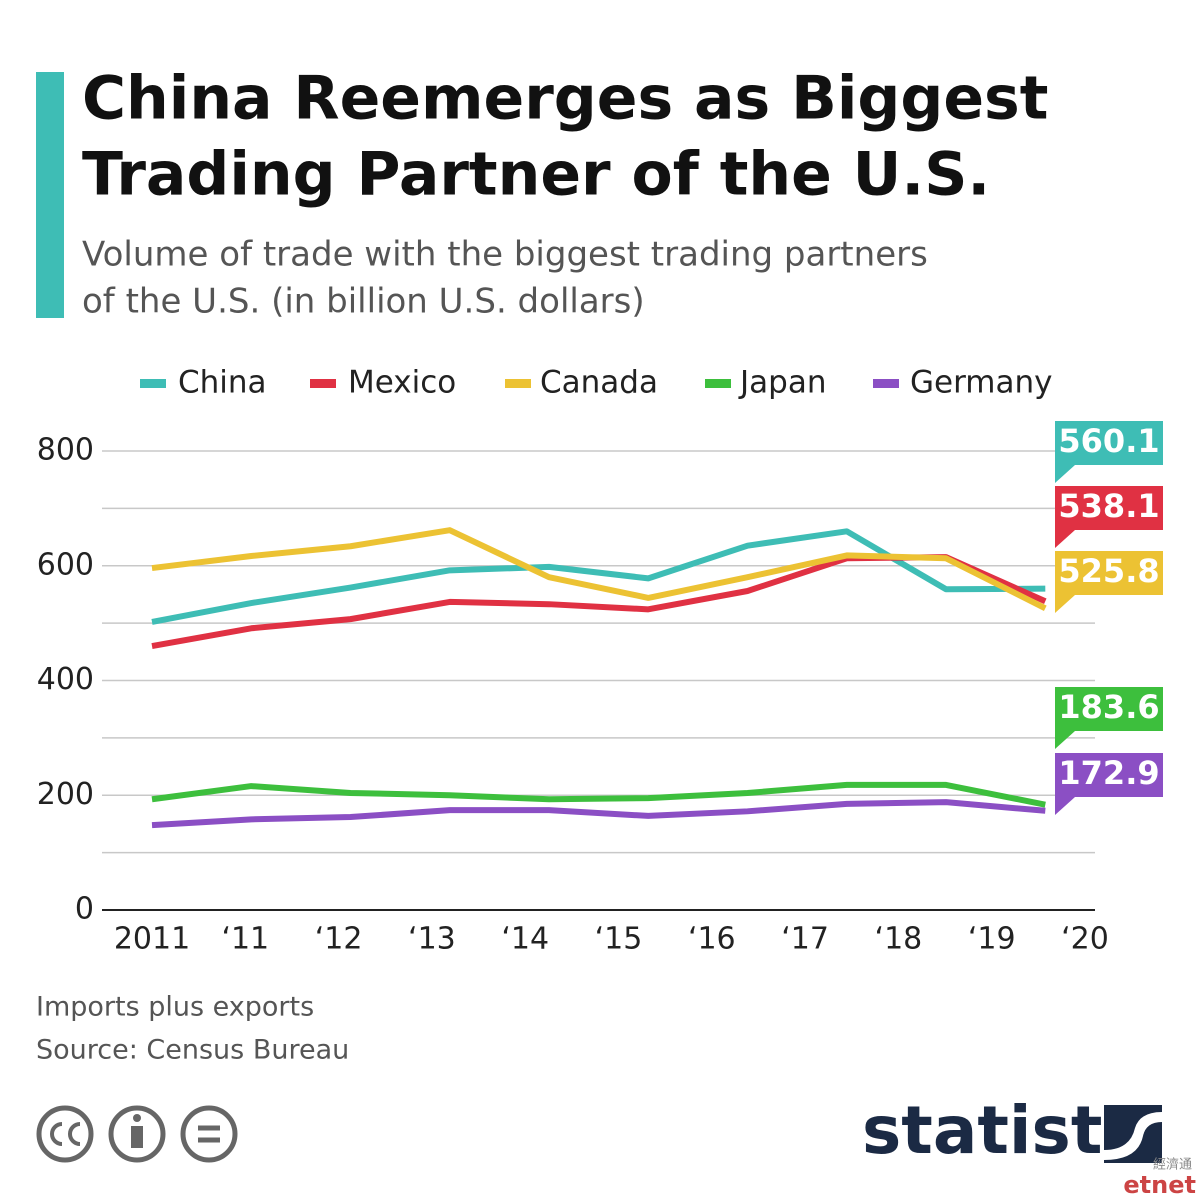  Describe the element at coordinates (84, 909) in the screenshot. I see `y-tick-label: 0` at that location.